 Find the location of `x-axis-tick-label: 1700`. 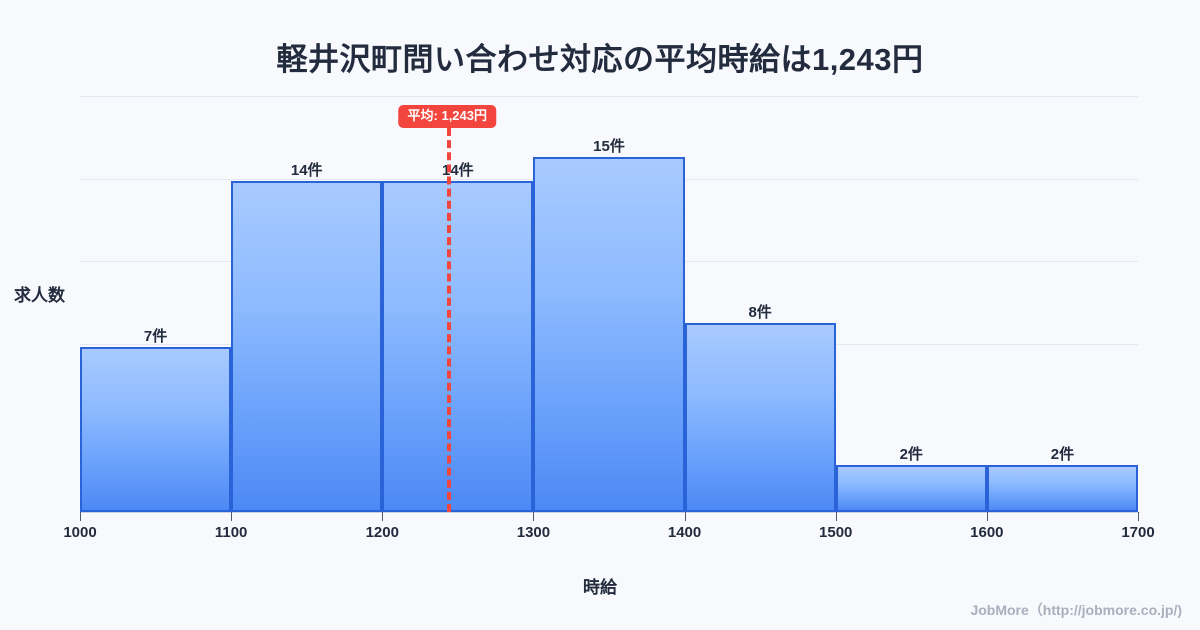

x-axis-tick-label: 1700 is located at coordinates (1138, 532).